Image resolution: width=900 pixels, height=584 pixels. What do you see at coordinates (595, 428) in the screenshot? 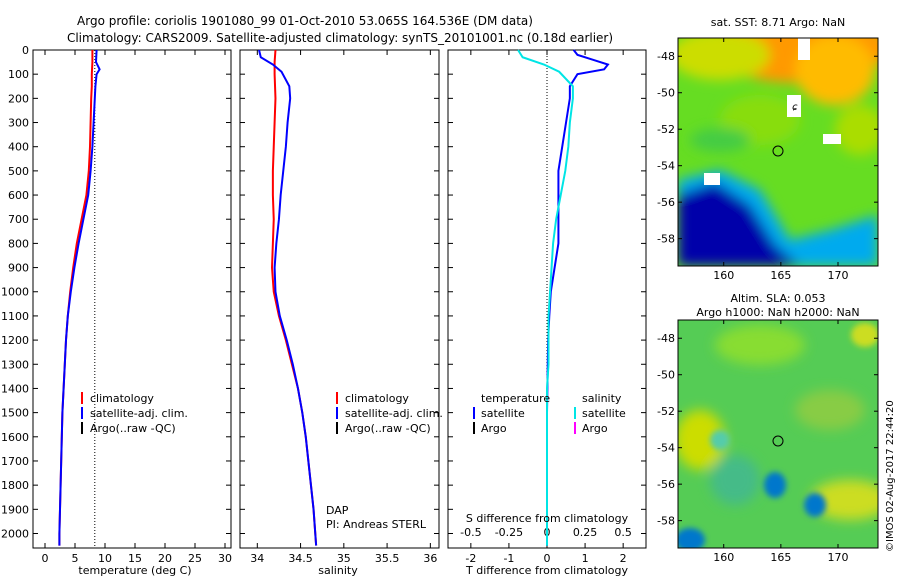
I see `legend-s-argo: Argo` at bounding box center [595, 428].